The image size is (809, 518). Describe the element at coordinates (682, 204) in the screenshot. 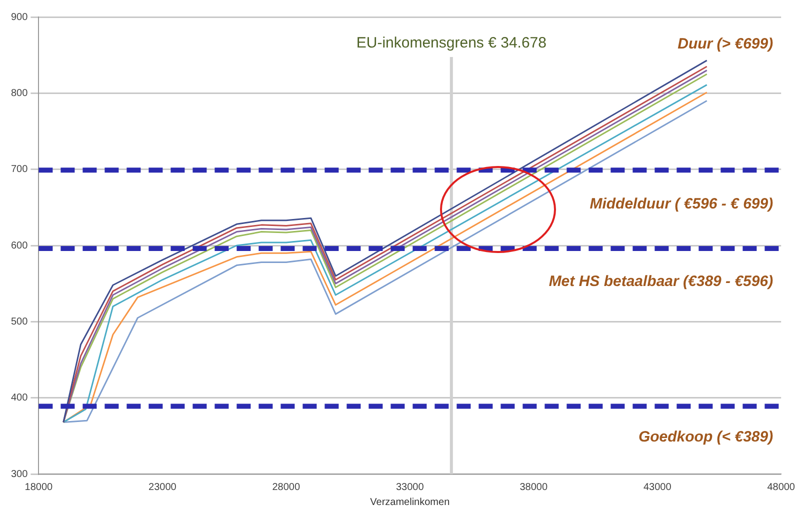

I see `annotation: Middelduur ( €596 - € 699)` at that location.